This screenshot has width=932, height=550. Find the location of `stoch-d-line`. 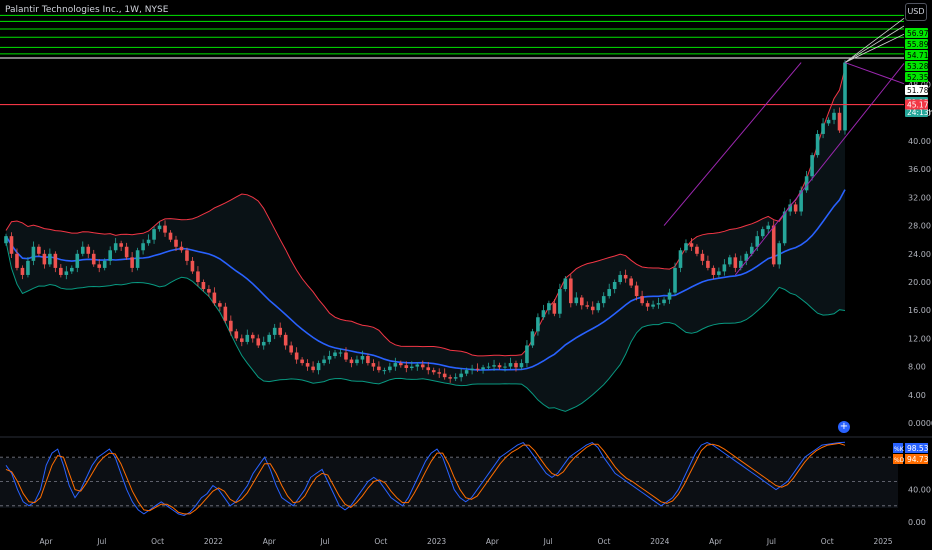

stoch-d-line is located at coordinates (425, 478).